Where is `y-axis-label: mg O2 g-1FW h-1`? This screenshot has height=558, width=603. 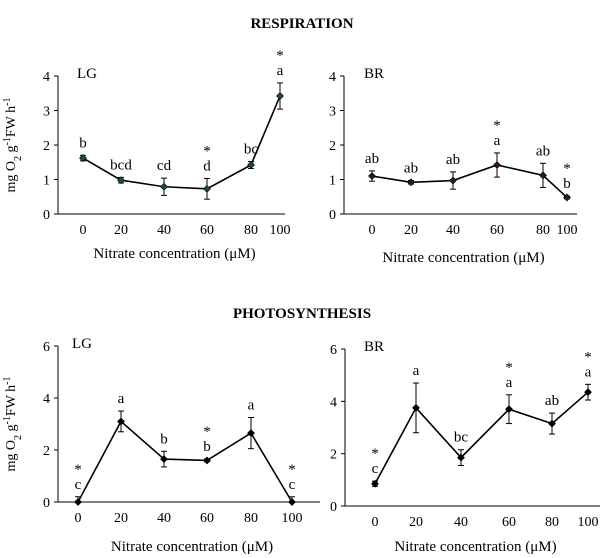
y-axis-label: mg O2 g-1FW h-1 is located at coordinates (13, 145).